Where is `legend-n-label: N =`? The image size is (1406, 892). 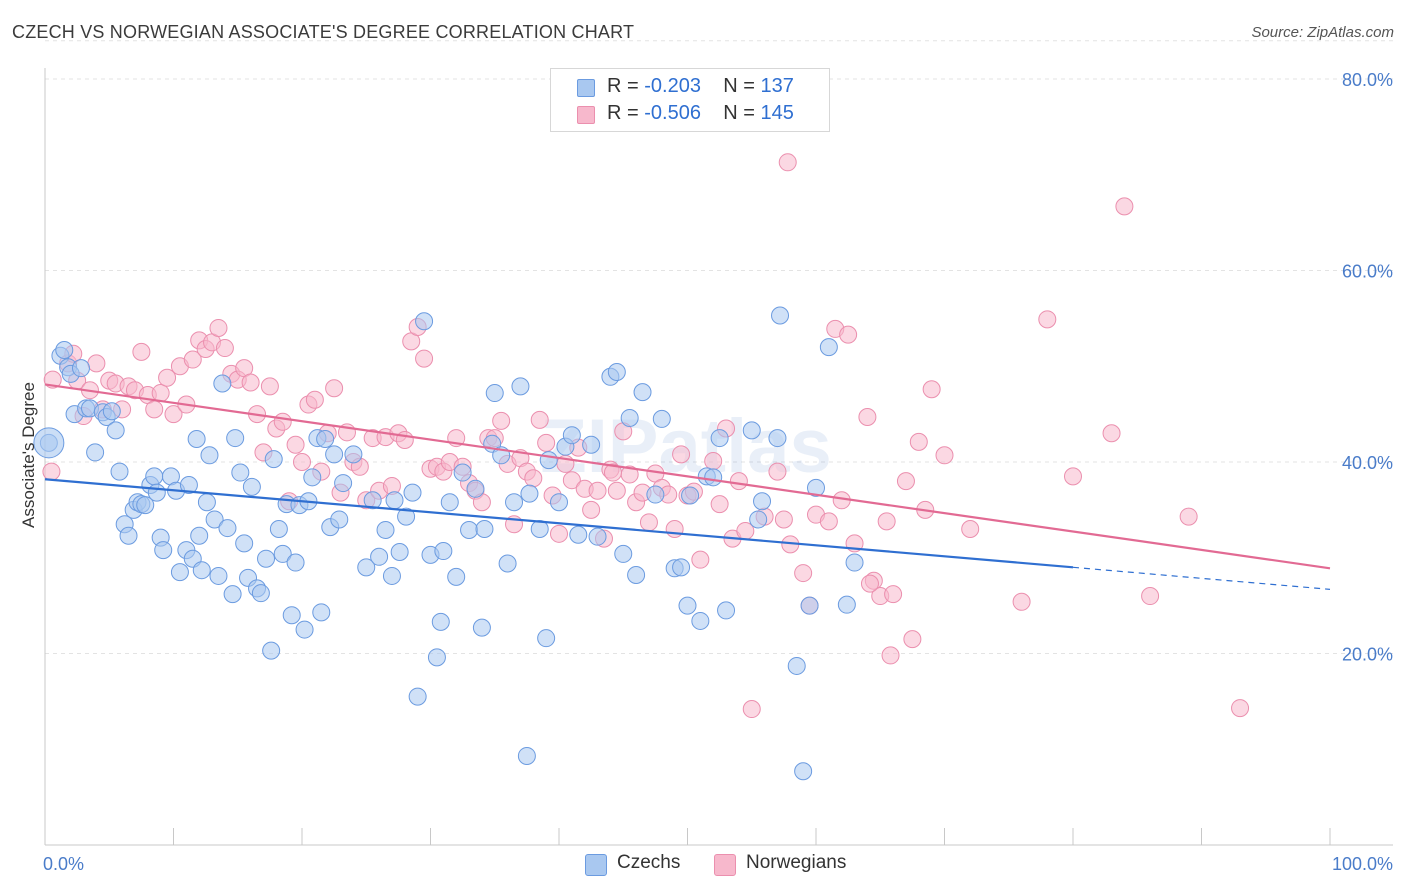 legend-n-label: N = is located at coordinates (739, 113).